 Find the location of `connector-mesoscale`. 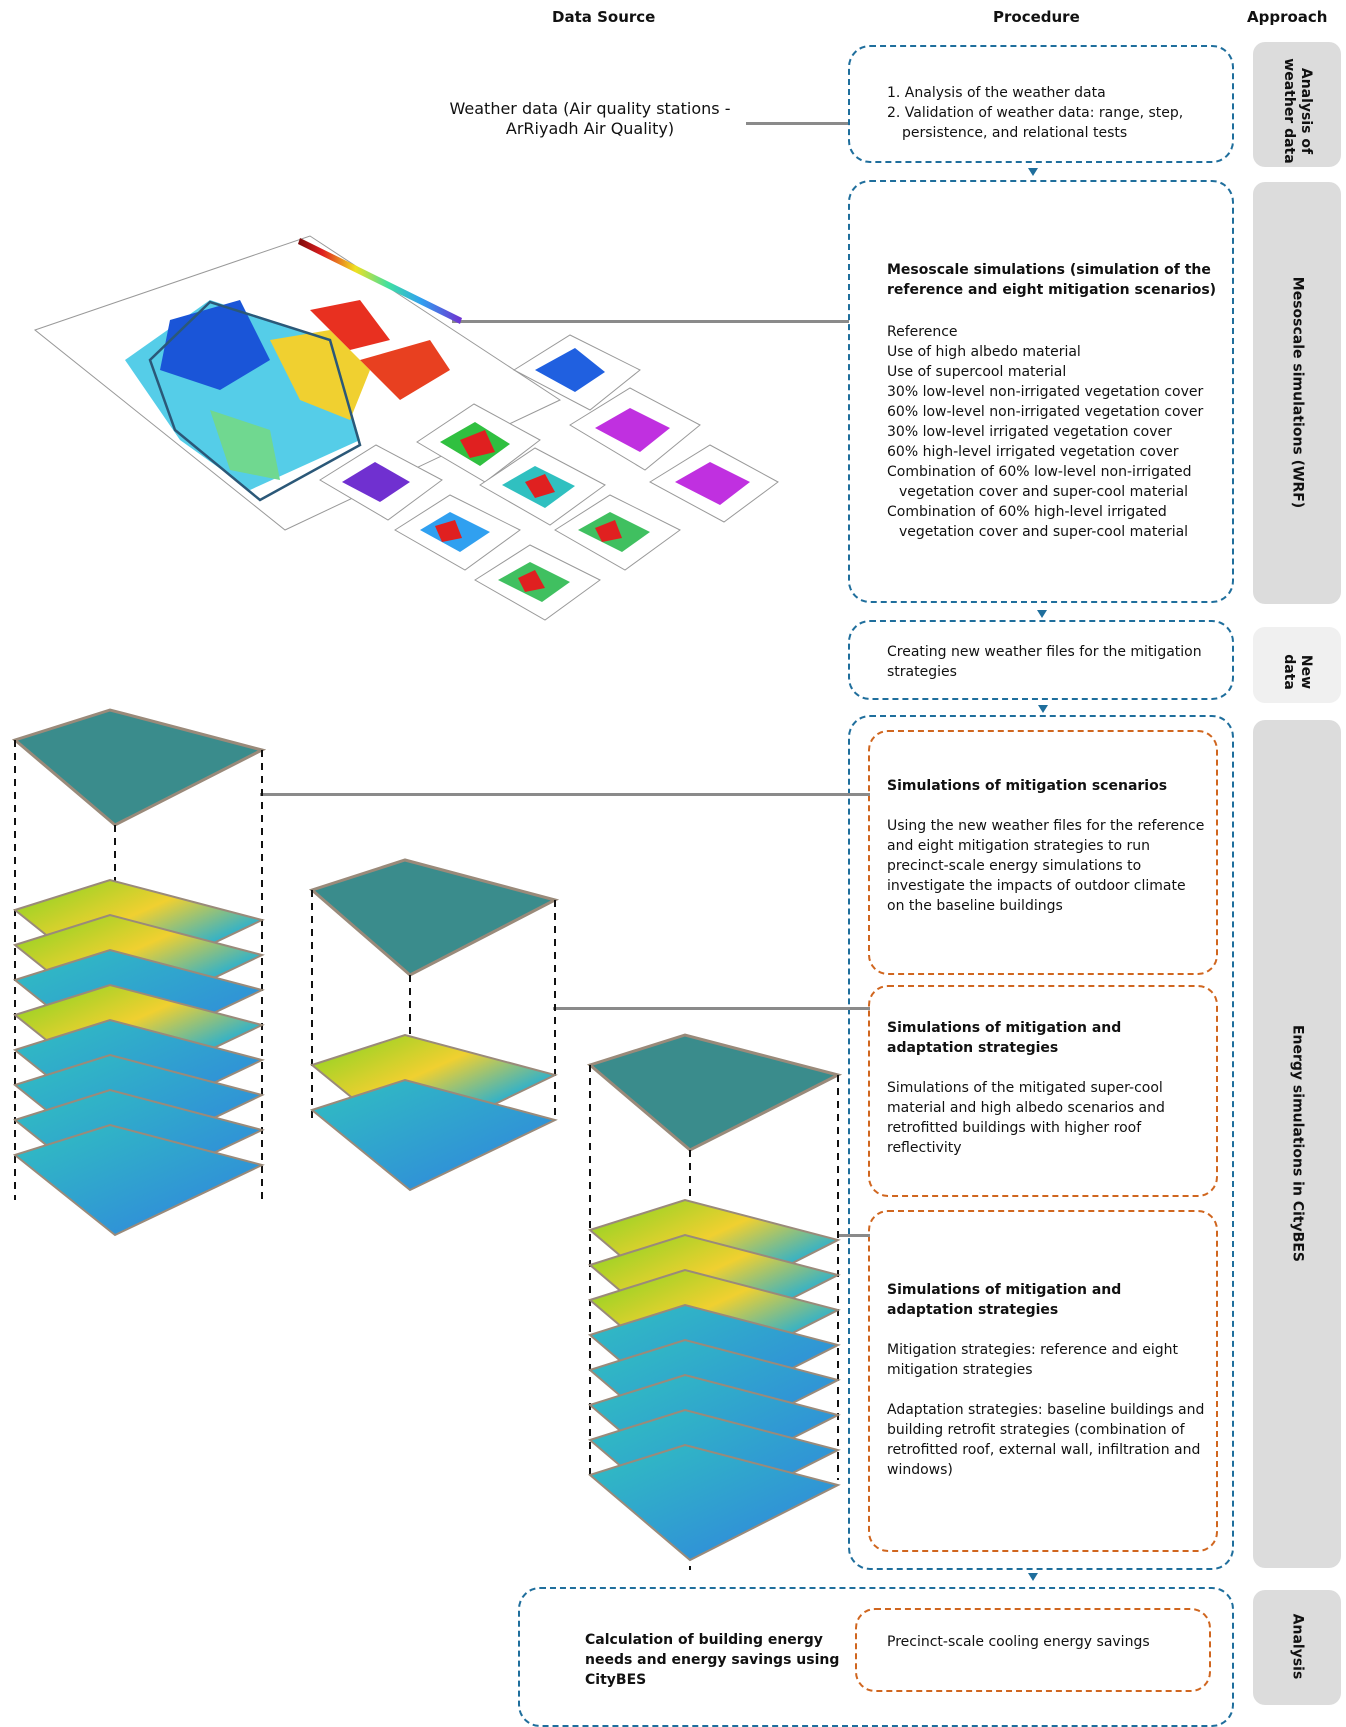

connector-mesoscale is located at coordinates (650, 321).